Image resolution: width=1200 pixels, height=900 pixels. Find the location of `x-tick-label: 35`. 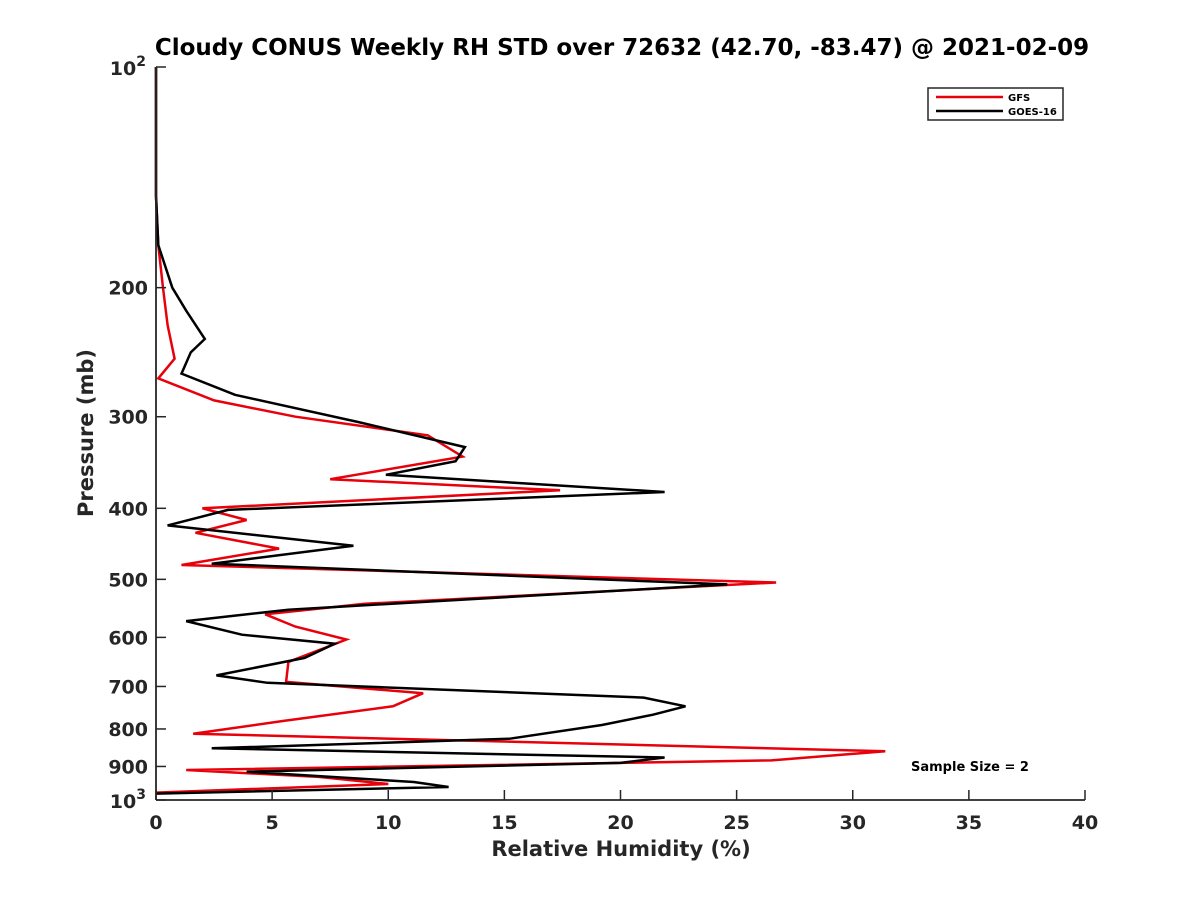

x-tick-label: 35 is located at coordinates (969, 823).